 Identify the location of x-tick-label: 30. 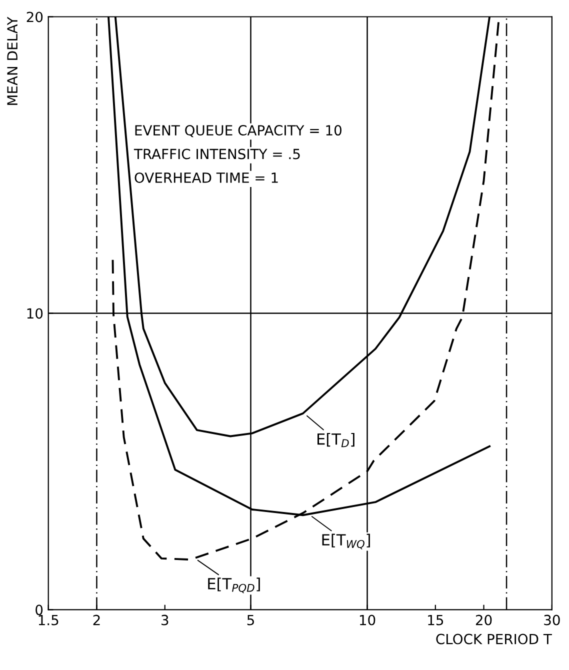
(552, 620).